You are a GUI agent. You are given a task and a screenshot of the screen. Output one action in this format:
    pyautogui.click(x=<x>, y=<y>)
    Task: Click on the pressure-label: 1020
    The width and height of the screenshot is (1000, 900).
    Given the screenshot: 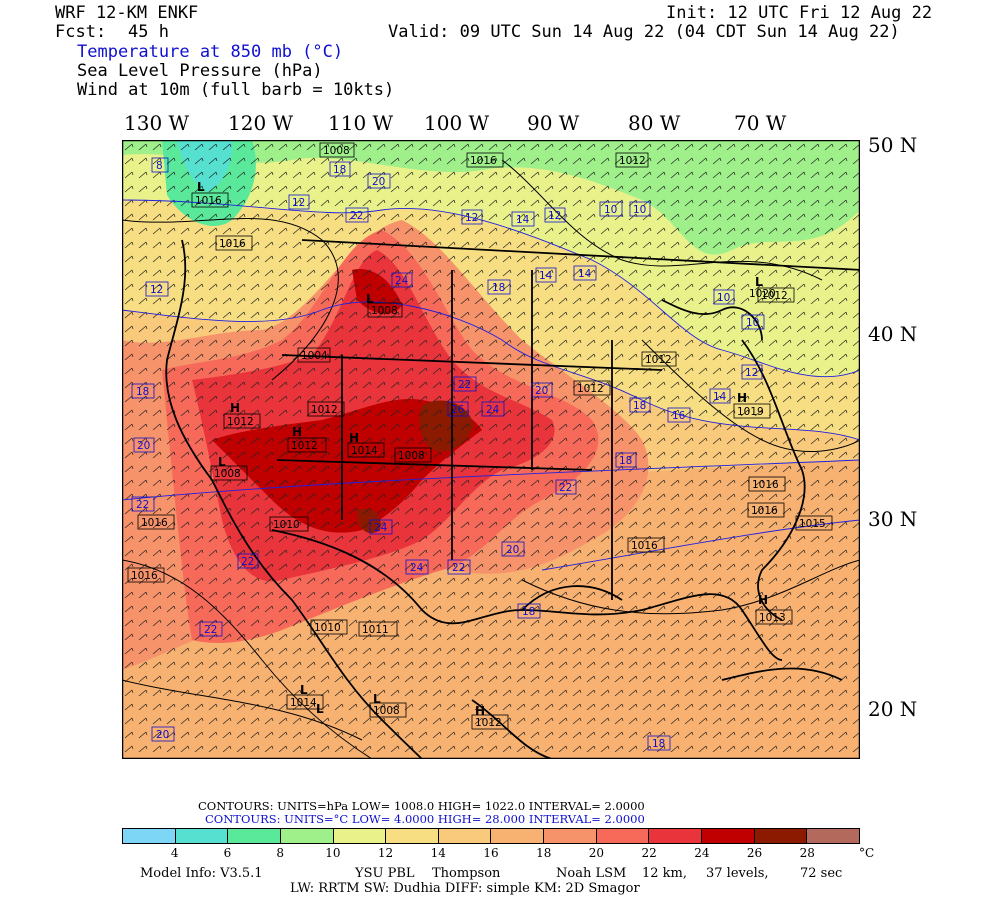 What is the action you would take?
    pyautogui.click(x=762, y=294)
    